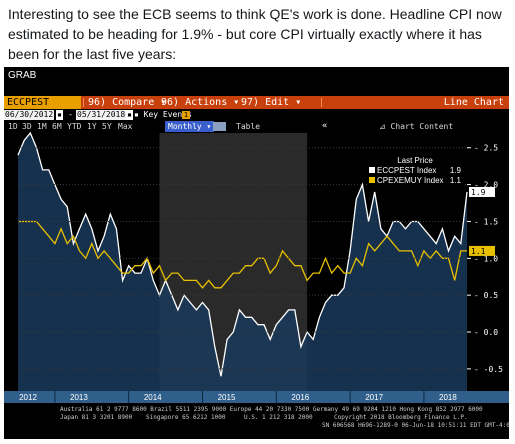 The width and height of the screenshot is (515, 444). Describe the element at coordinates (125, 126) in the screenshot. I see `period-max: Max` at that location.